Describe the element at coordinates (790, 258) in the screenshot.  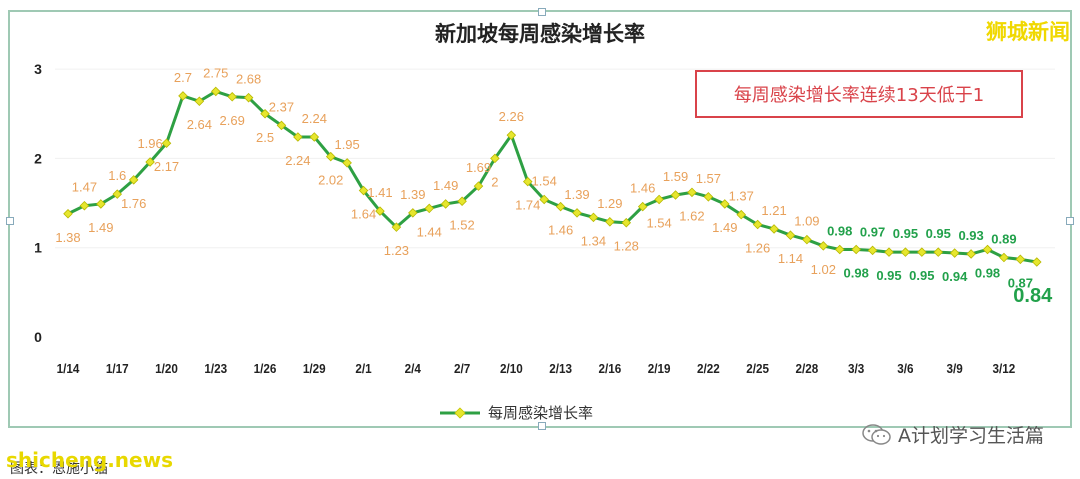
I see `data-label: 1.14` at that location.